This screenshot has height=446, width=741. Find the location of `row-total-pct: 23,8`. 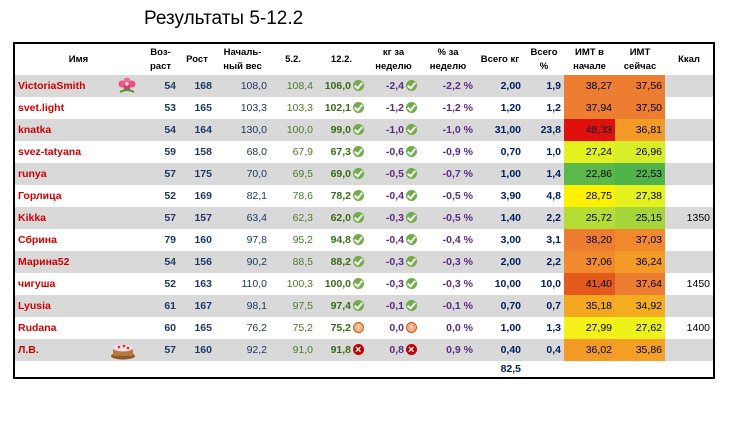

row-total-pct: 23,8 is located at coordinates (544, 130).